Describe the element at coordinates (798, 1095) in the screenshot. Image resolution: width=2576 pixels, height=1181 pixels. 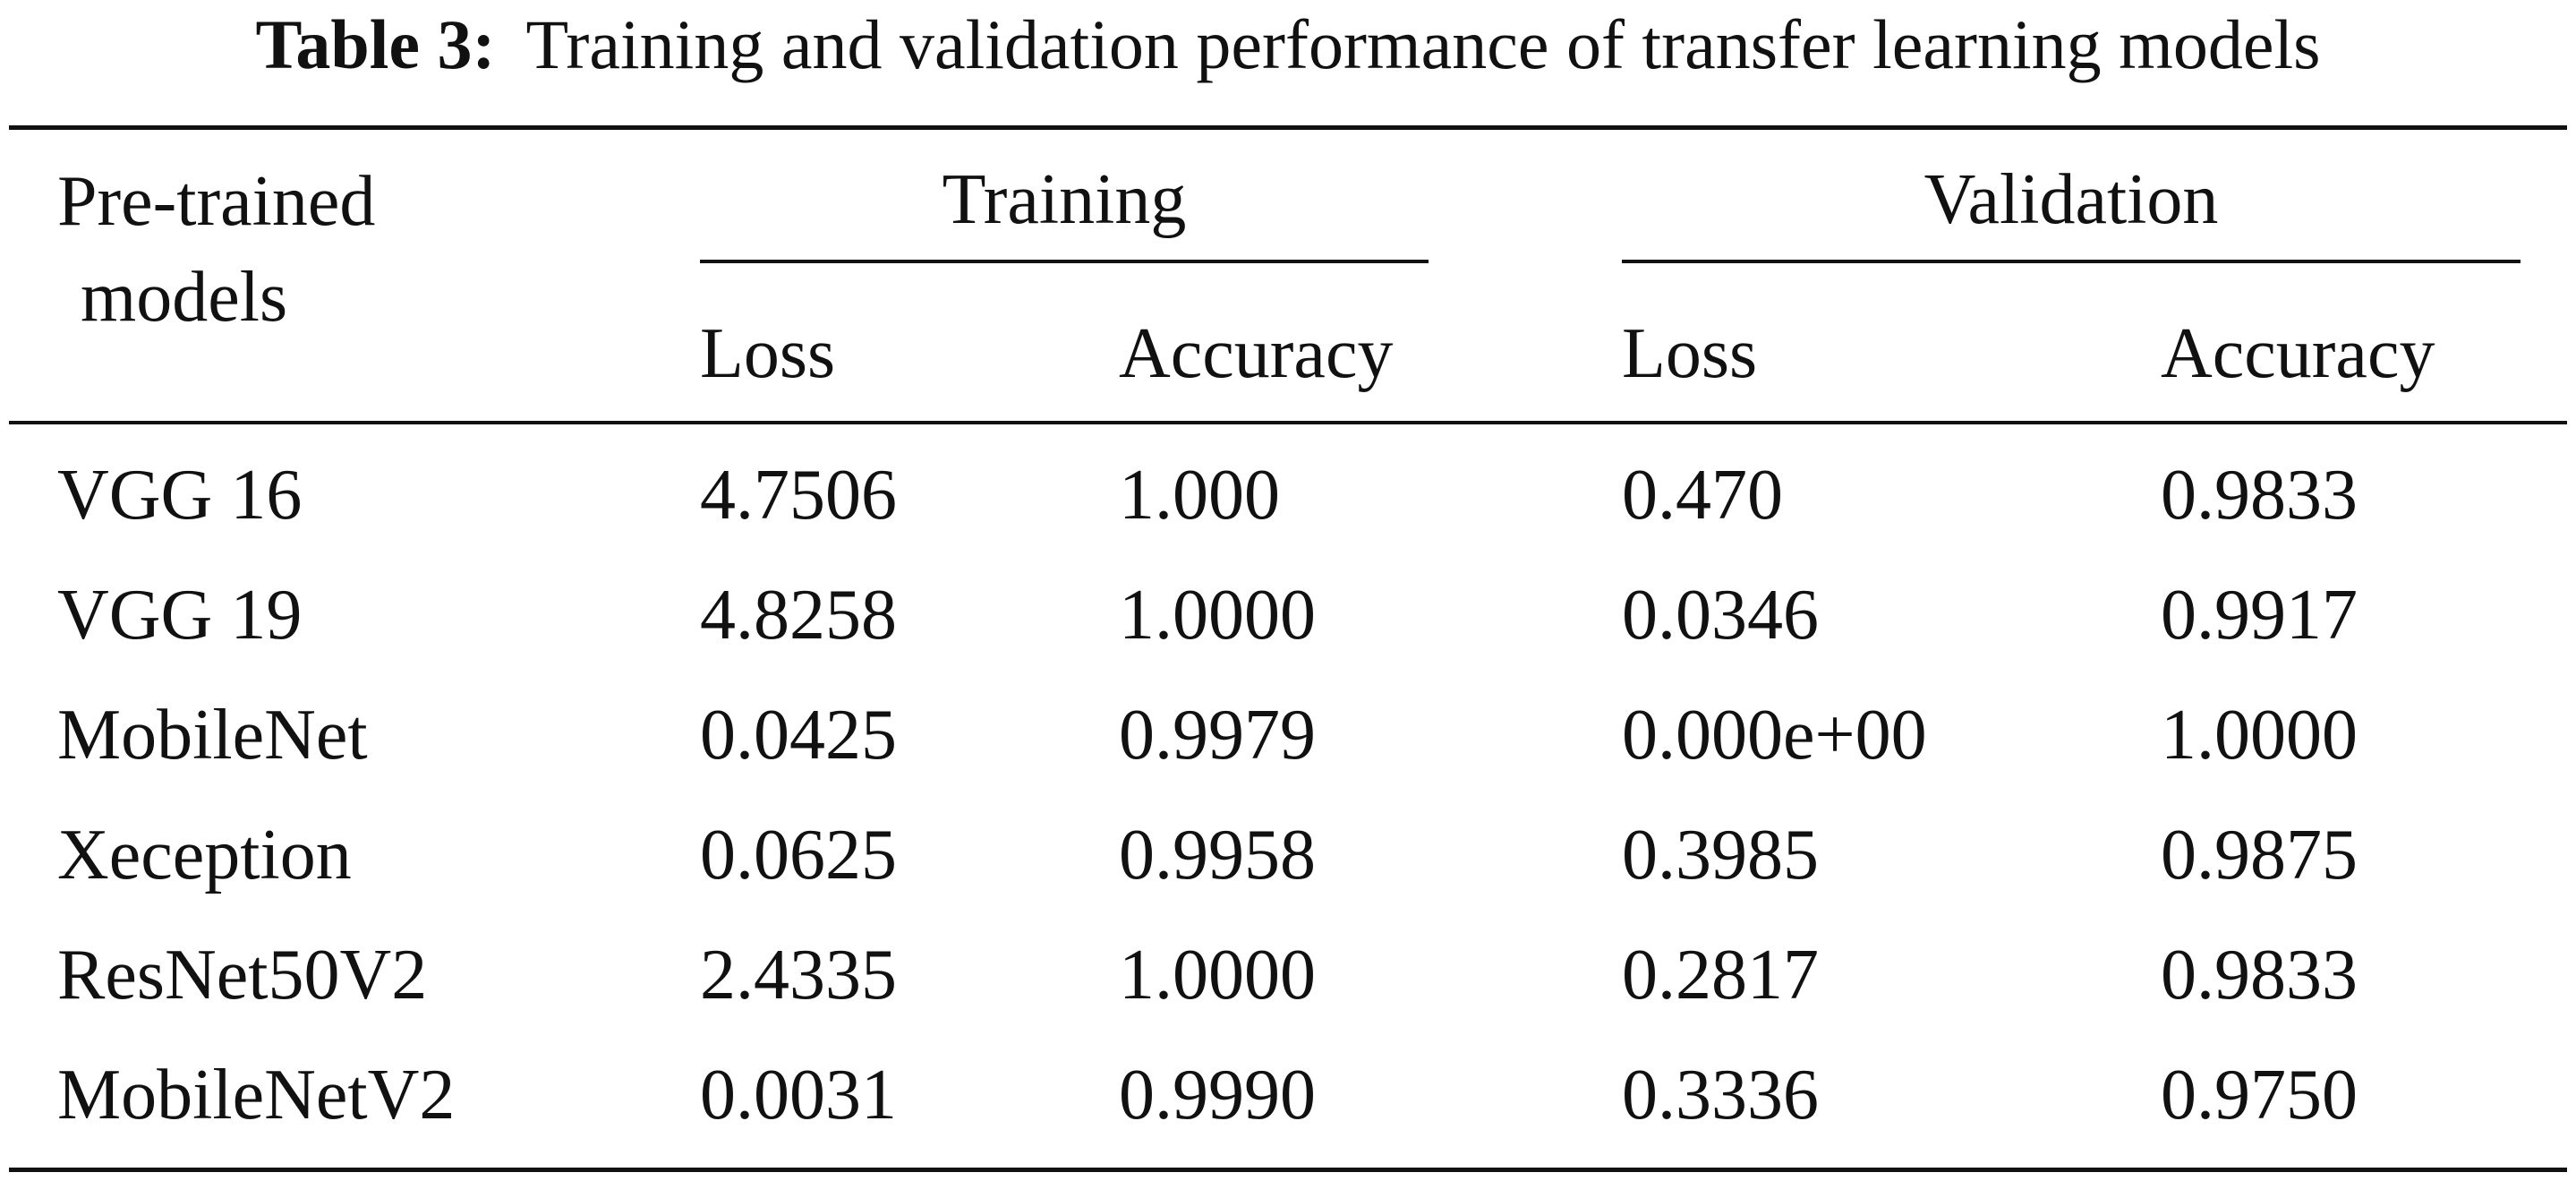
I see `cell-train-loss: 0.0031` at that location.